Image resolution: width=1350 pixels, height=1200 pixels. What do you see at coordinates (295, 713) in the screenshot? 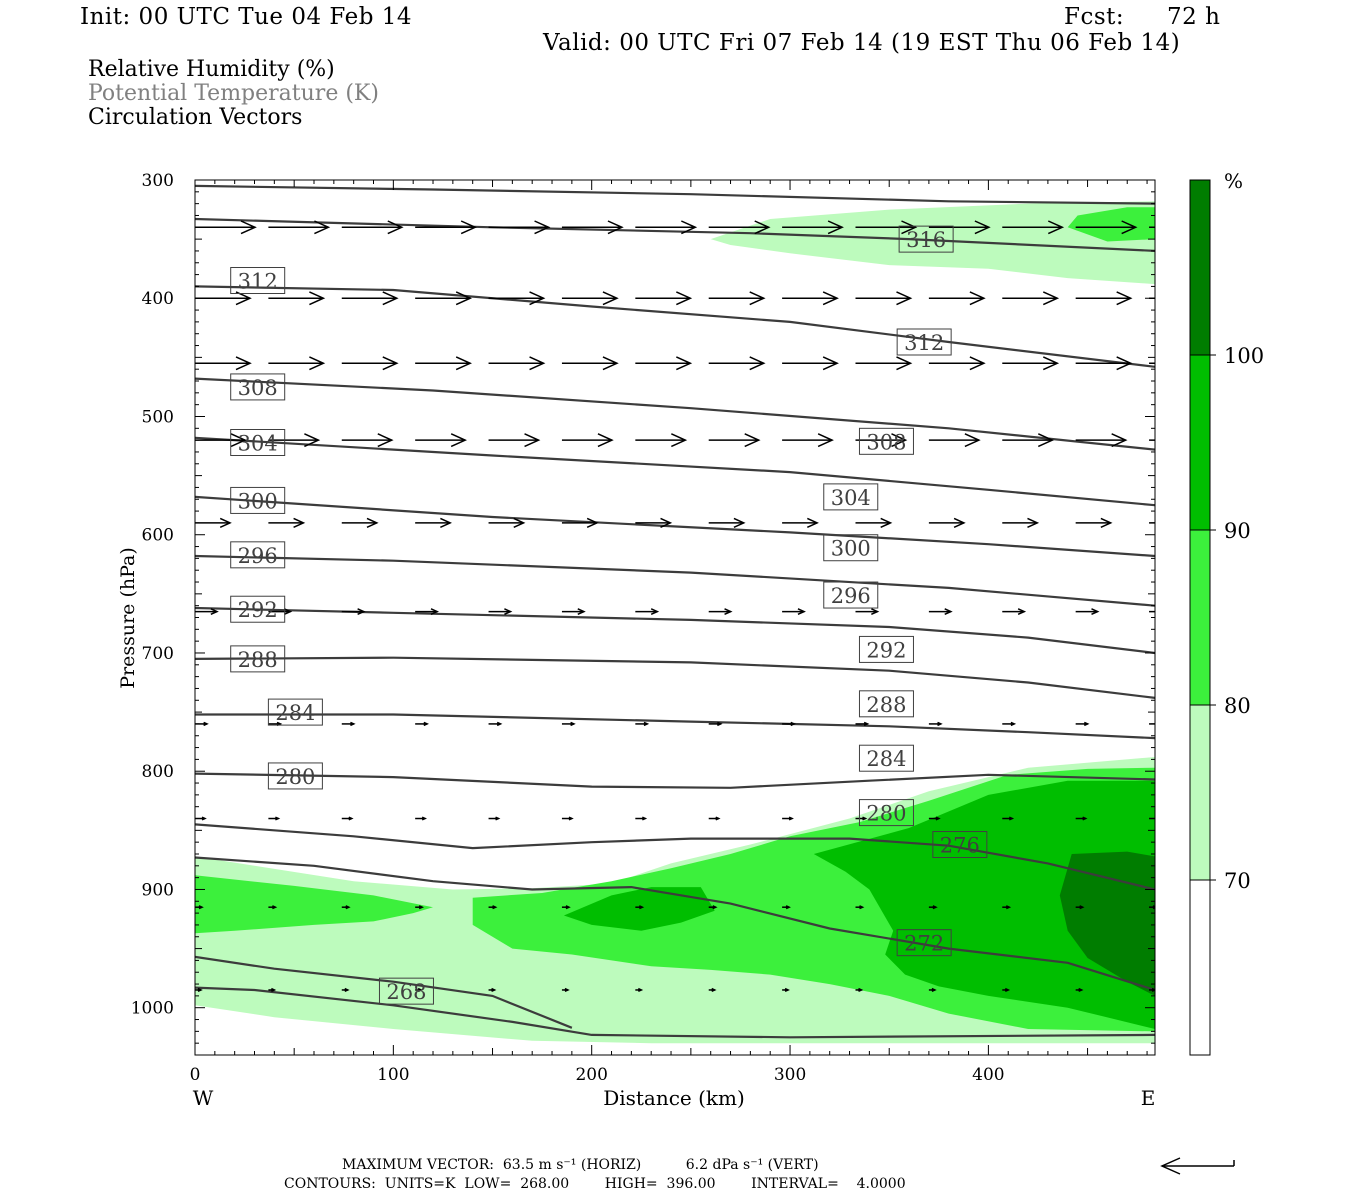
I see `theta-label-text: 284` at bounding box center [295, 713].